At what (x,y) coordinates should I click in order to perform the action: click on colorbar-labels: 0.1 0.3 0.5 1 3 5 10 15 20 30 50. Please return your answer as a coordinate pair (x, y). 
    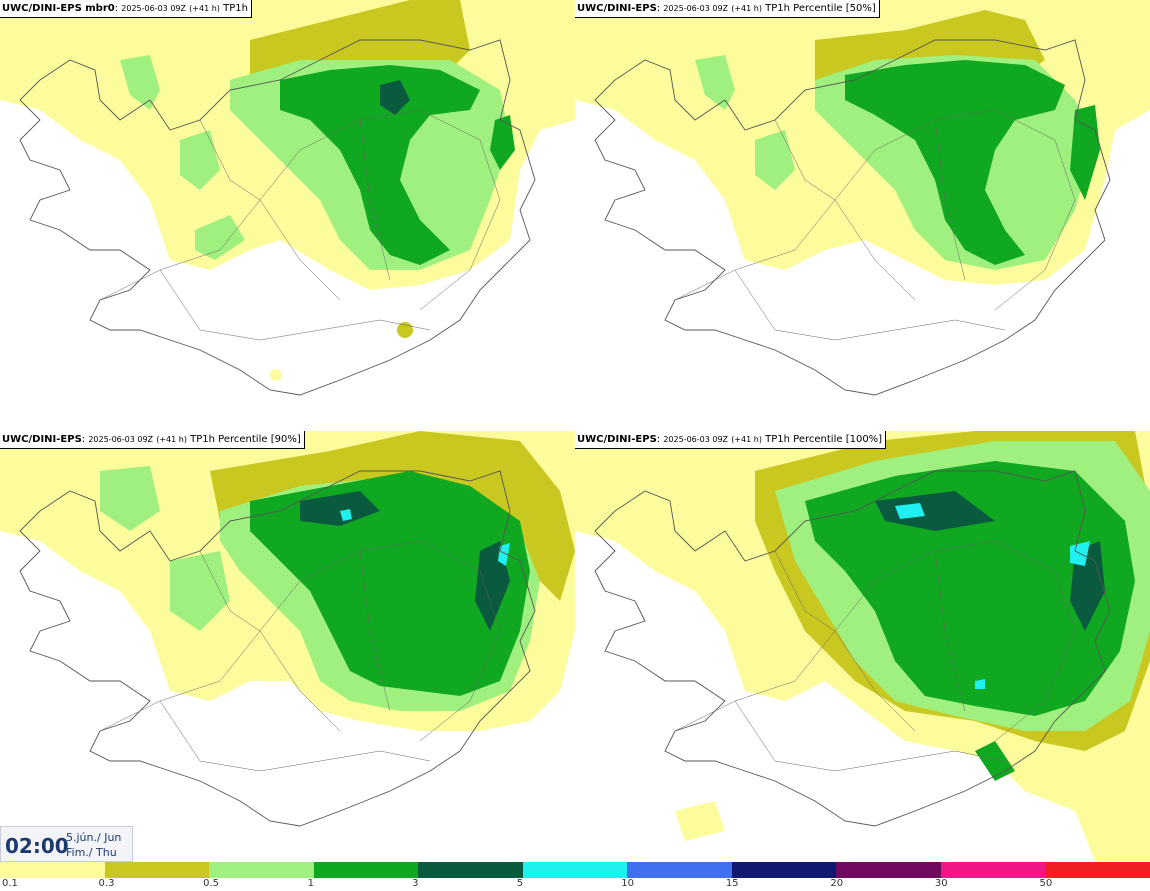
    Looking at the image, I should click on (575, 884).